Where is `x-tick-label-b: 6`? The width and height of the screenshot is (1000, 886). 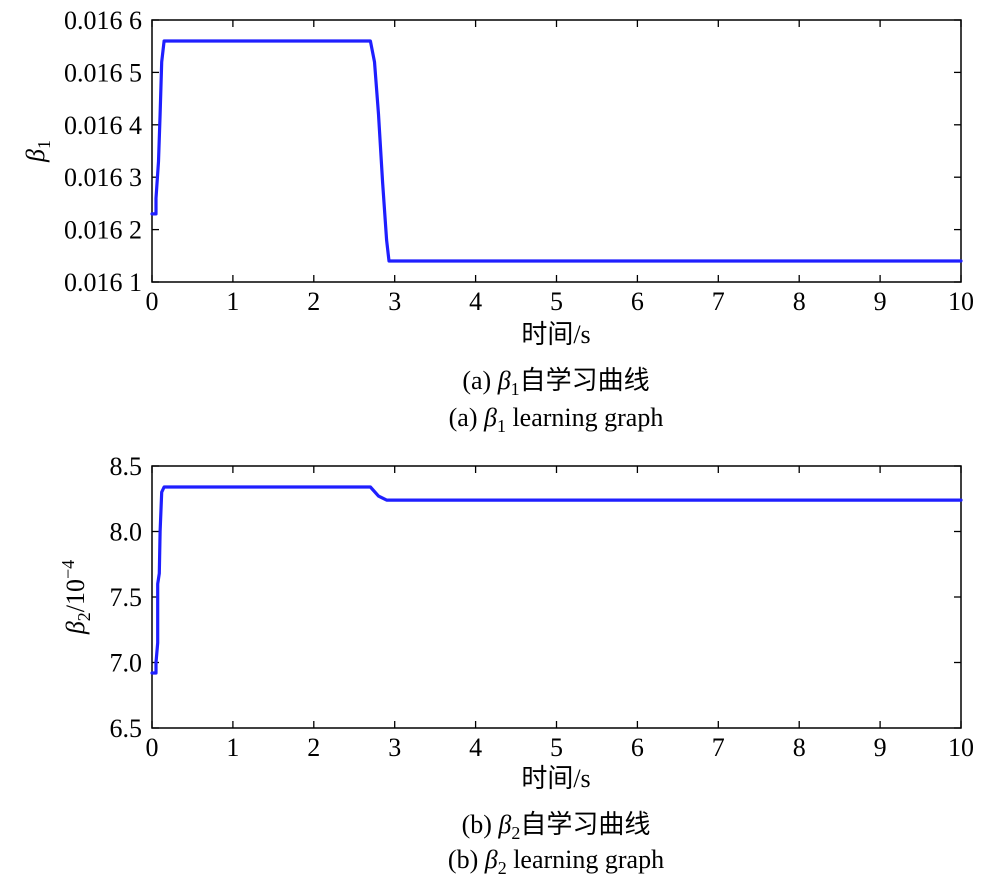
x-tick-label-b: 6 is located at coordinates (637, 747).